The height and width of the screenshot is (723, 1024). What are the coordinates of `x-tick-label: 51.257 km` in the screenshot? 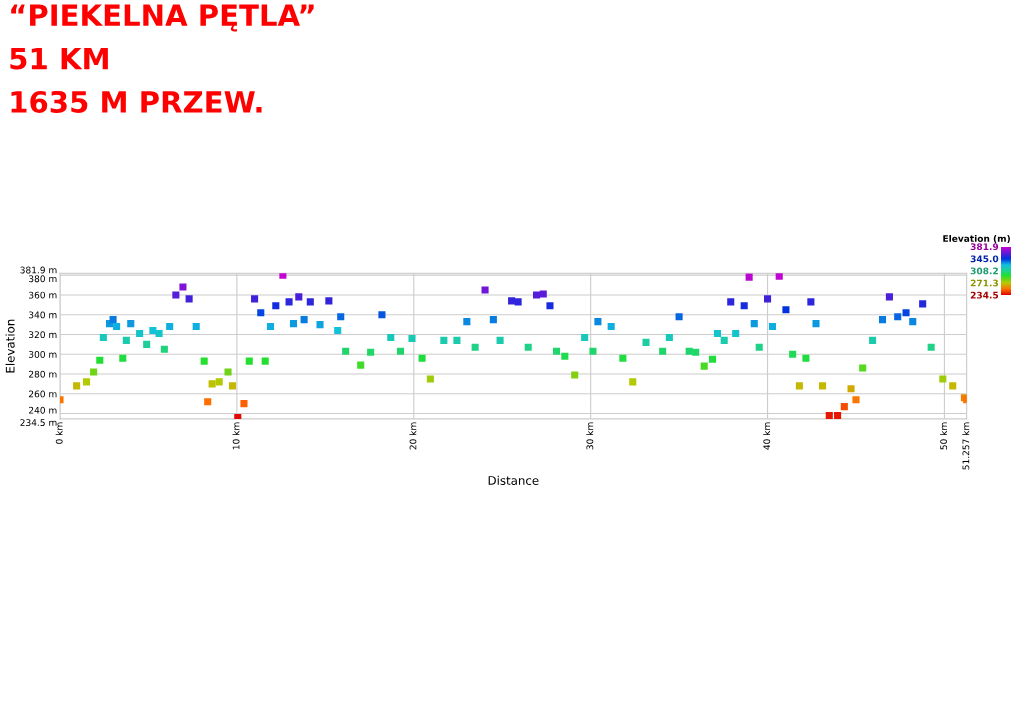 It's located at (966, 446).